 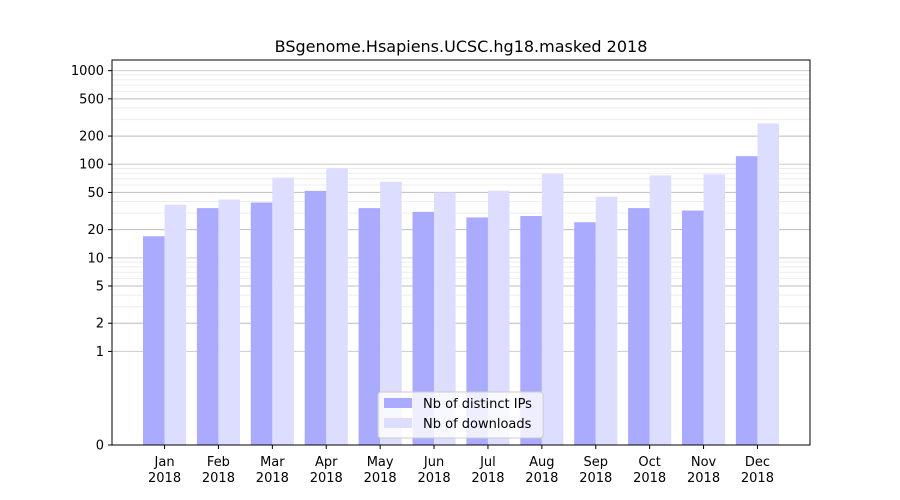 What do you see at coordinates (380, 462) in the screenshot?
I see `x-tick-label-month: May` at bounding box center [380, 462].